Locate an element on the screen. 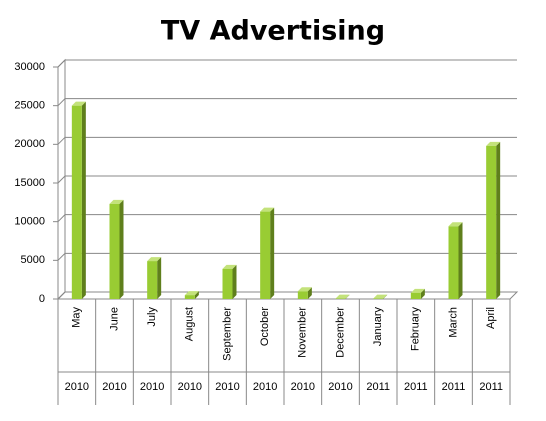 Image resolution: width=546 pixels, height=421 pixels. x-tick-label: January is located at coordinates (378, 327).